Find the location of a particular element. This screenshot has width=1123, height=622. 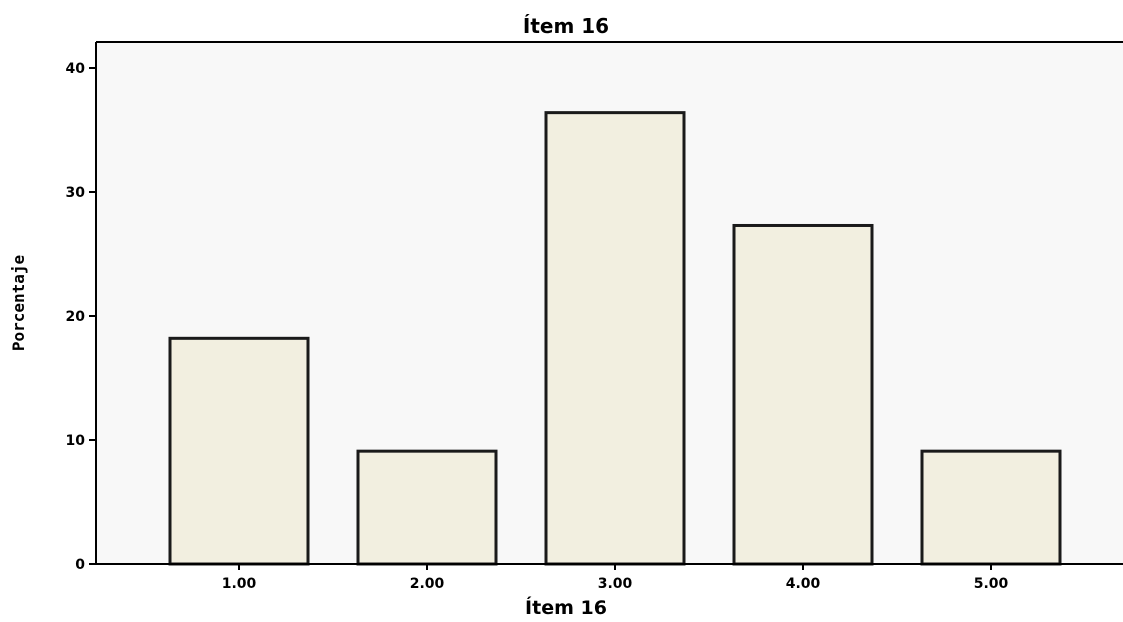

bar-4.00 is located at coordinates (803, 394).